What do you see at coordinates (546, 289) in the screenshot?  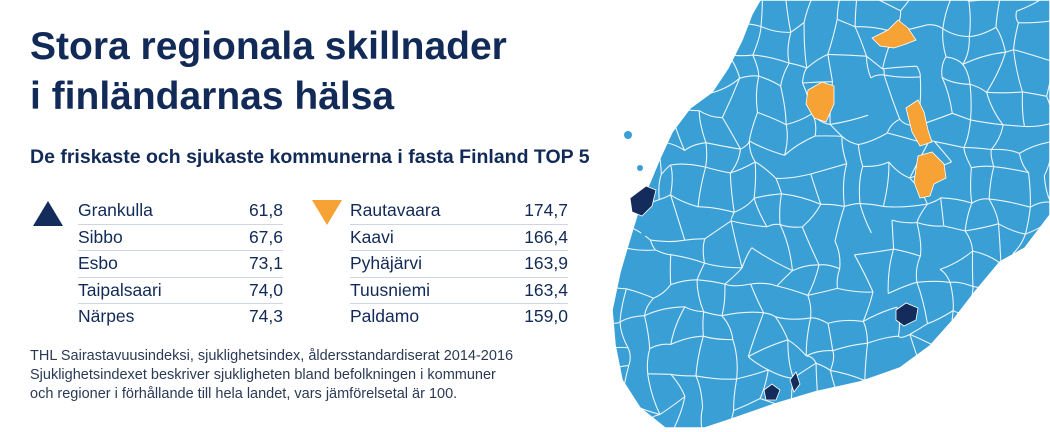 I see `index-value: 163,4` at bounding box center [546, 289].